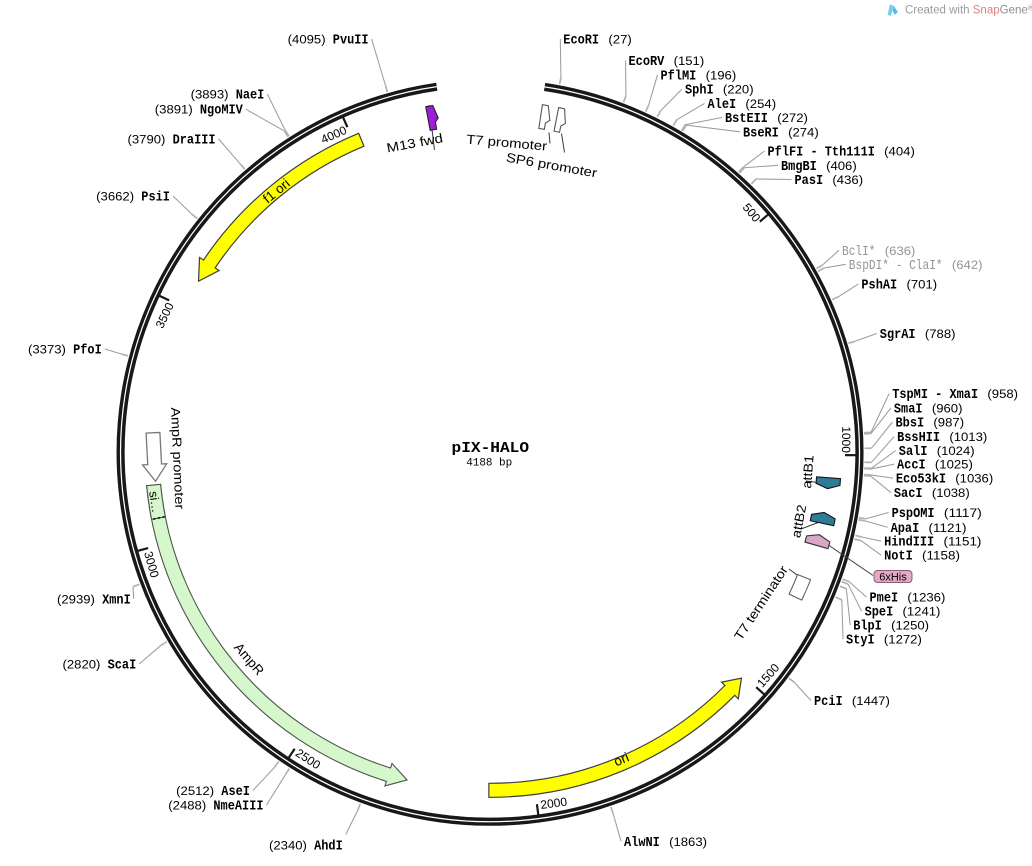  What do you see at coordinates (738, 91) in the screenshot?
I see `svg-text: (220)` at bounding box center [738, 91].